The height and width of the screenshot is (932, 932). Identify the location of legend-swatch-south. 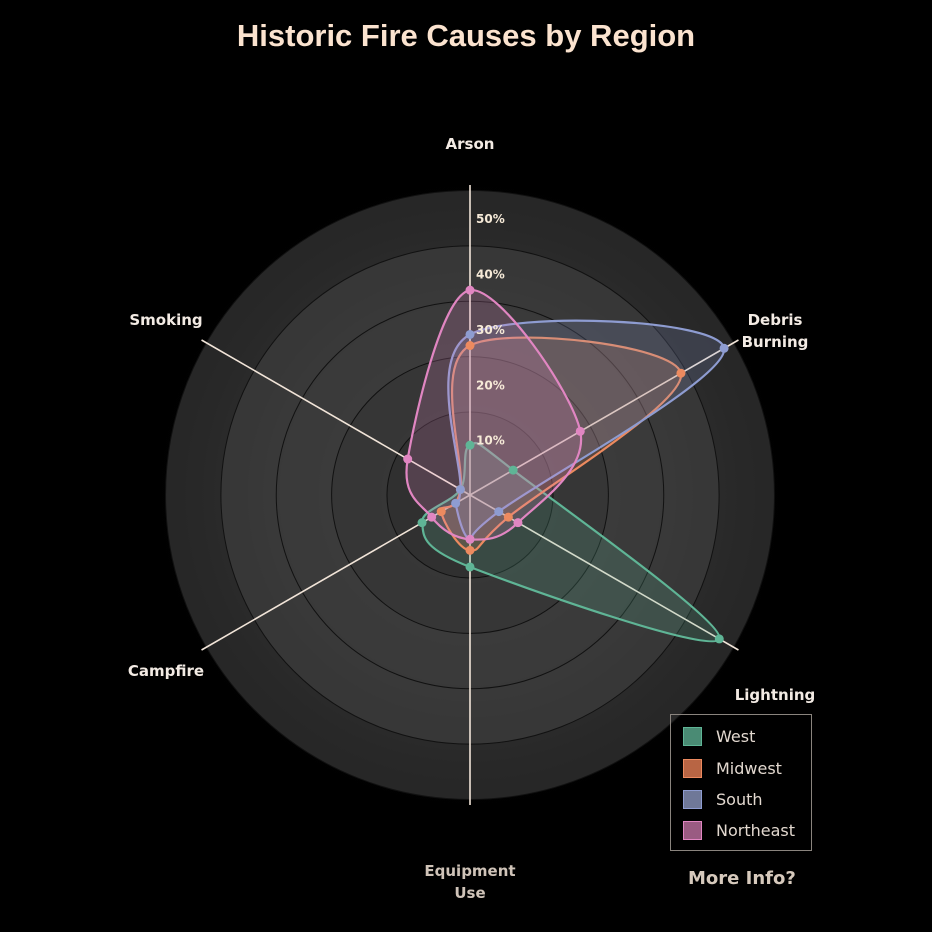
(692, 799).